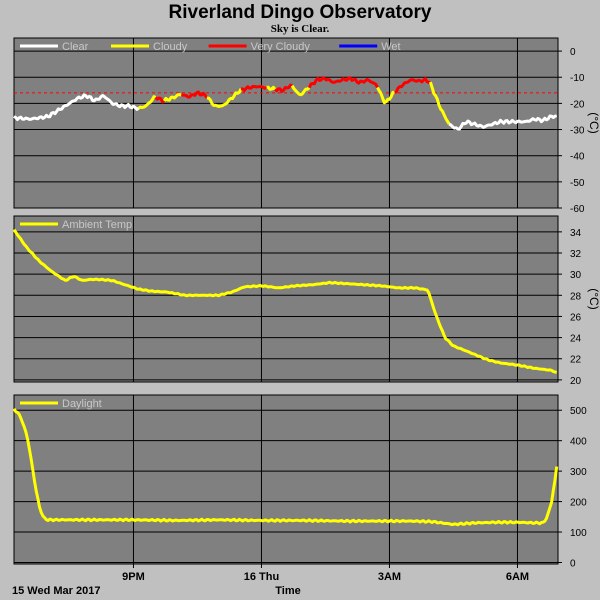 This screenshot has height=600, width=600. I want to click on y-tick-label: -10, so click(577, 78).